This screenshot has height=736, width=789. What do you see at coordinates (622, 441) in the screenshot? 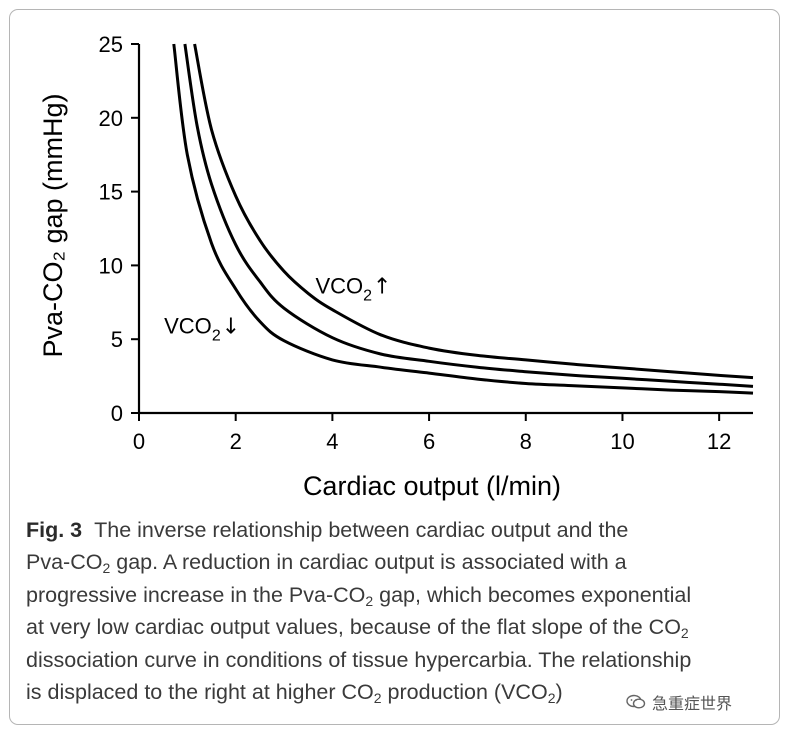
I see `x-tick-label: 10` at bounding box center [622, 441].